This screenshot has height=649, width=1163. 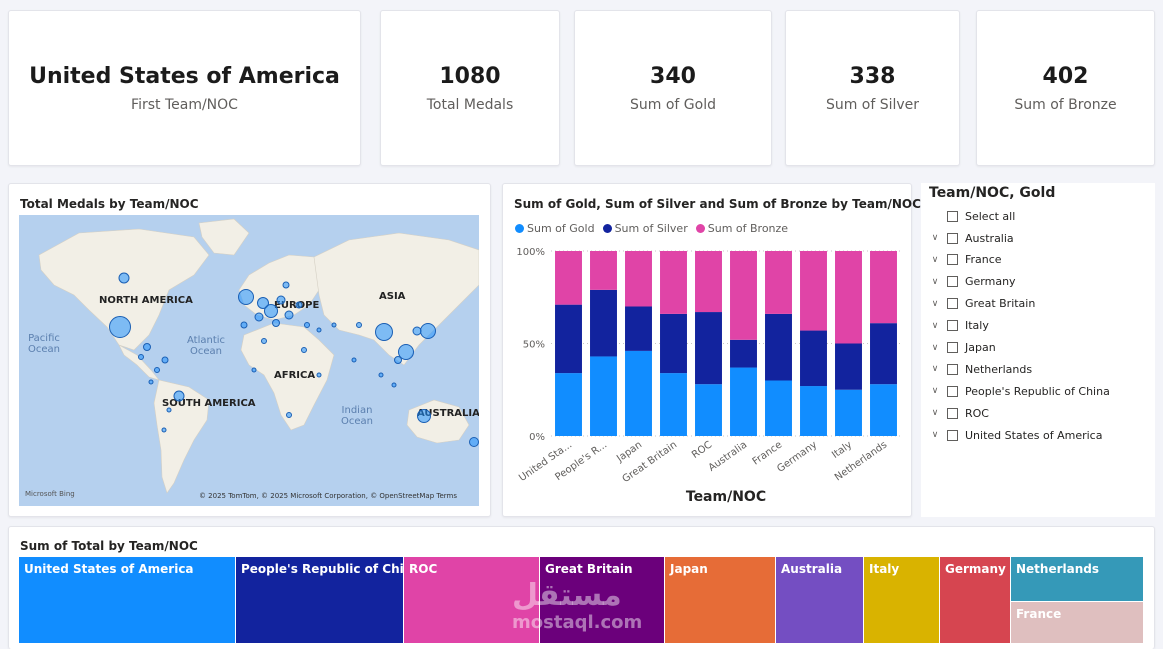 What do you see at coordinates (972, 216) in the screenshot?
I see `slicer-select-all: Select all` at bounding box center [972, 216].